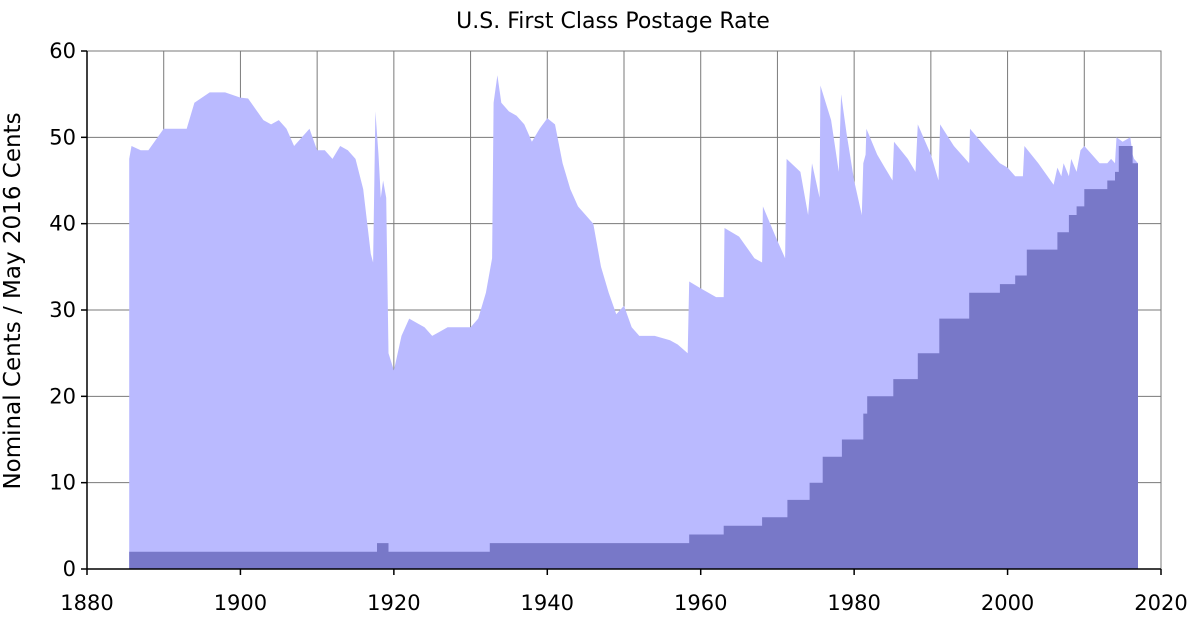 This screenshot has width=1200, height=634. I want to click on y-tick-label: 20, so click(62, 396).